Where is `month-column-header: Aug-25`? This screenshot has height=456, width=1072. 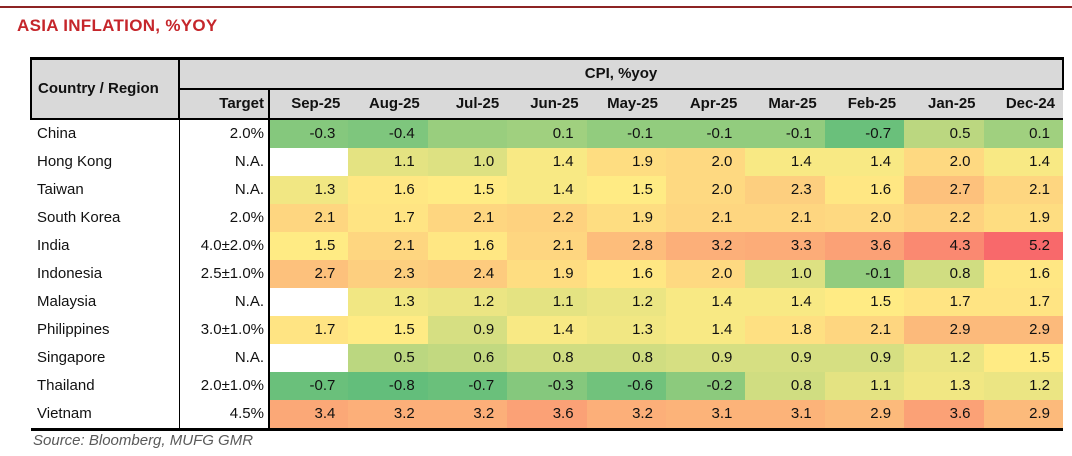
month-column-header: Aug-25 is located at coordinates (388, 104).